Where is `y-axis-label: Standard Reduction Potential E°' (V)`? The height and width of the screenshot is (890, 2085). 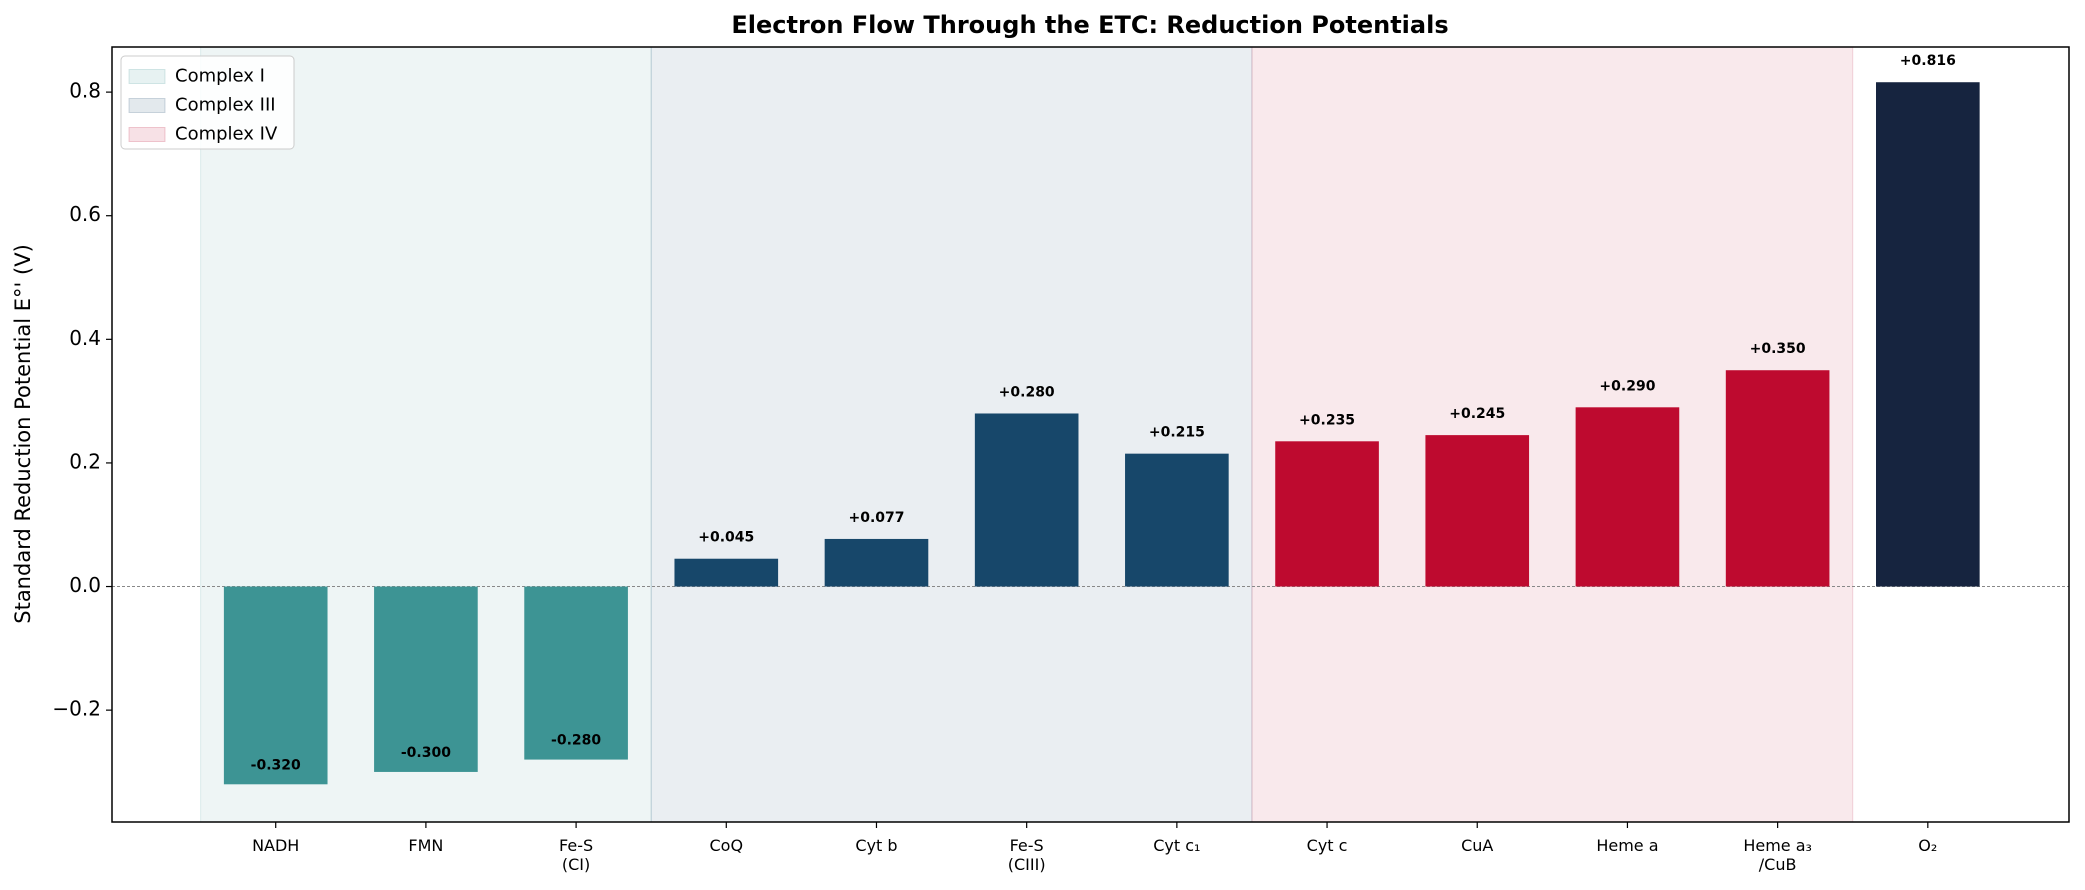
y-axis-label: Standard Reduction Potential E°' (V) is located at coordinates (23, 434).